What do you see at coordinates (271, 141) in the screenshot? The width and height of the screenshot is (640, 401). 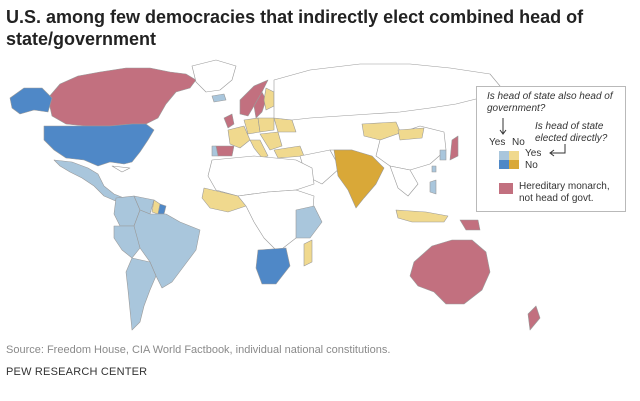 I see `country-balkans` at bounding box center [271, 141].